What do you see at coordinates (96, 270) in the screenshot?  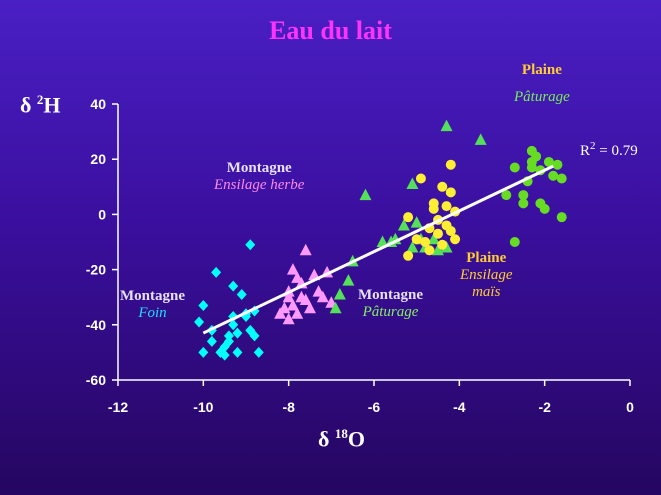 I see `y-tick-label: -20` at bounding box center [96, 270].